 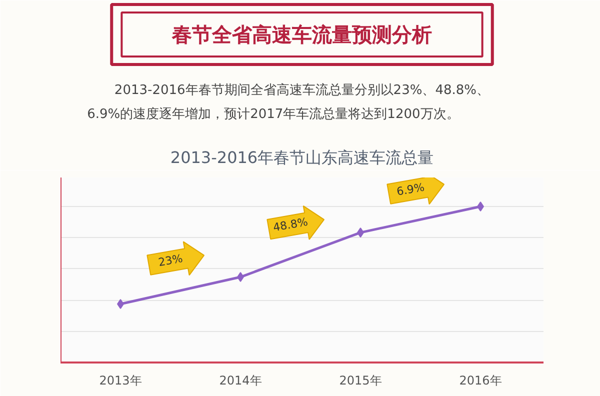 What do you see at coordinates (360, 381) in the screenshot?
I see `x-tick-label: 2015年` at bounding box center [360, 381].